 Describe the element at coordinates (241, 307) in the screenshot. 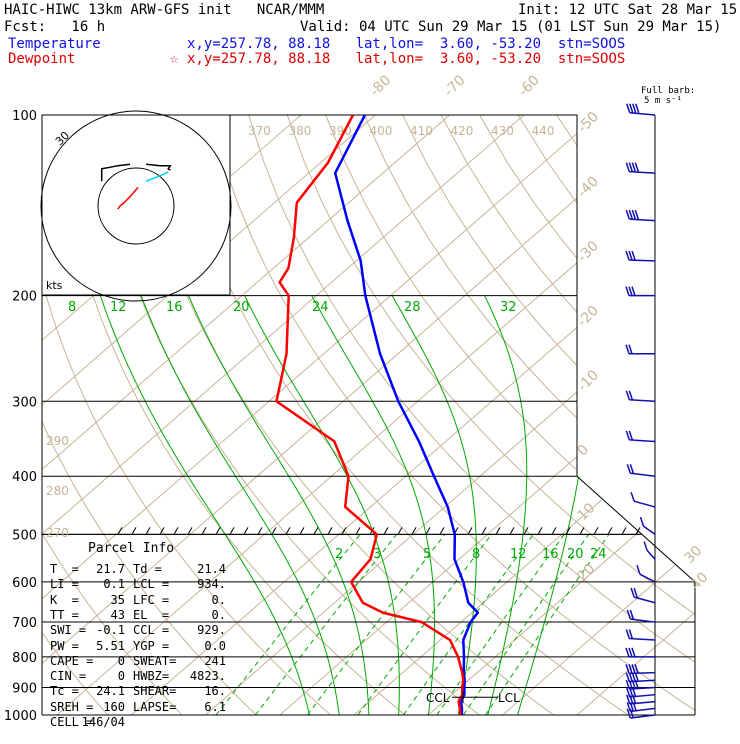

I see `mixing-ratio-label: 20` at that location.